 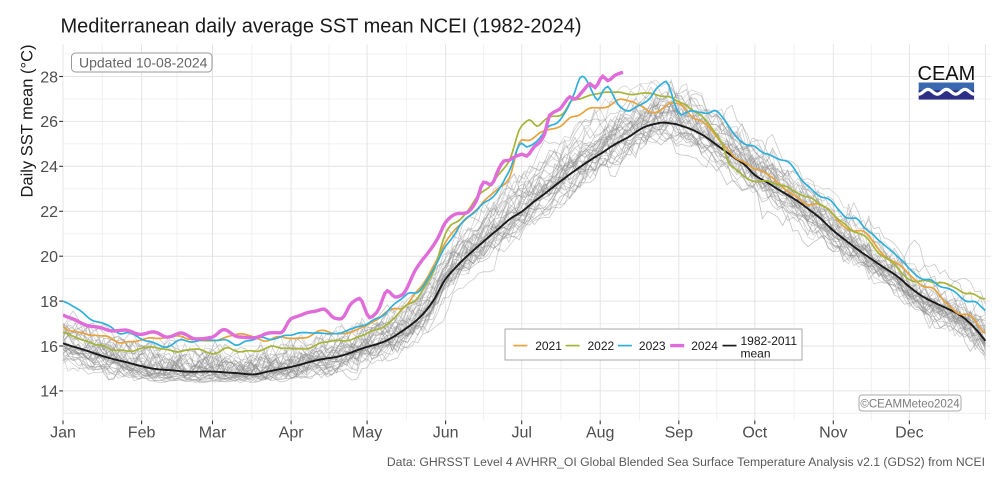 What do you see at coordinates (28, 121) in the screenshot?
I see `svg-text: Daily SST mean (°C)` at bounding box center [28, 121].